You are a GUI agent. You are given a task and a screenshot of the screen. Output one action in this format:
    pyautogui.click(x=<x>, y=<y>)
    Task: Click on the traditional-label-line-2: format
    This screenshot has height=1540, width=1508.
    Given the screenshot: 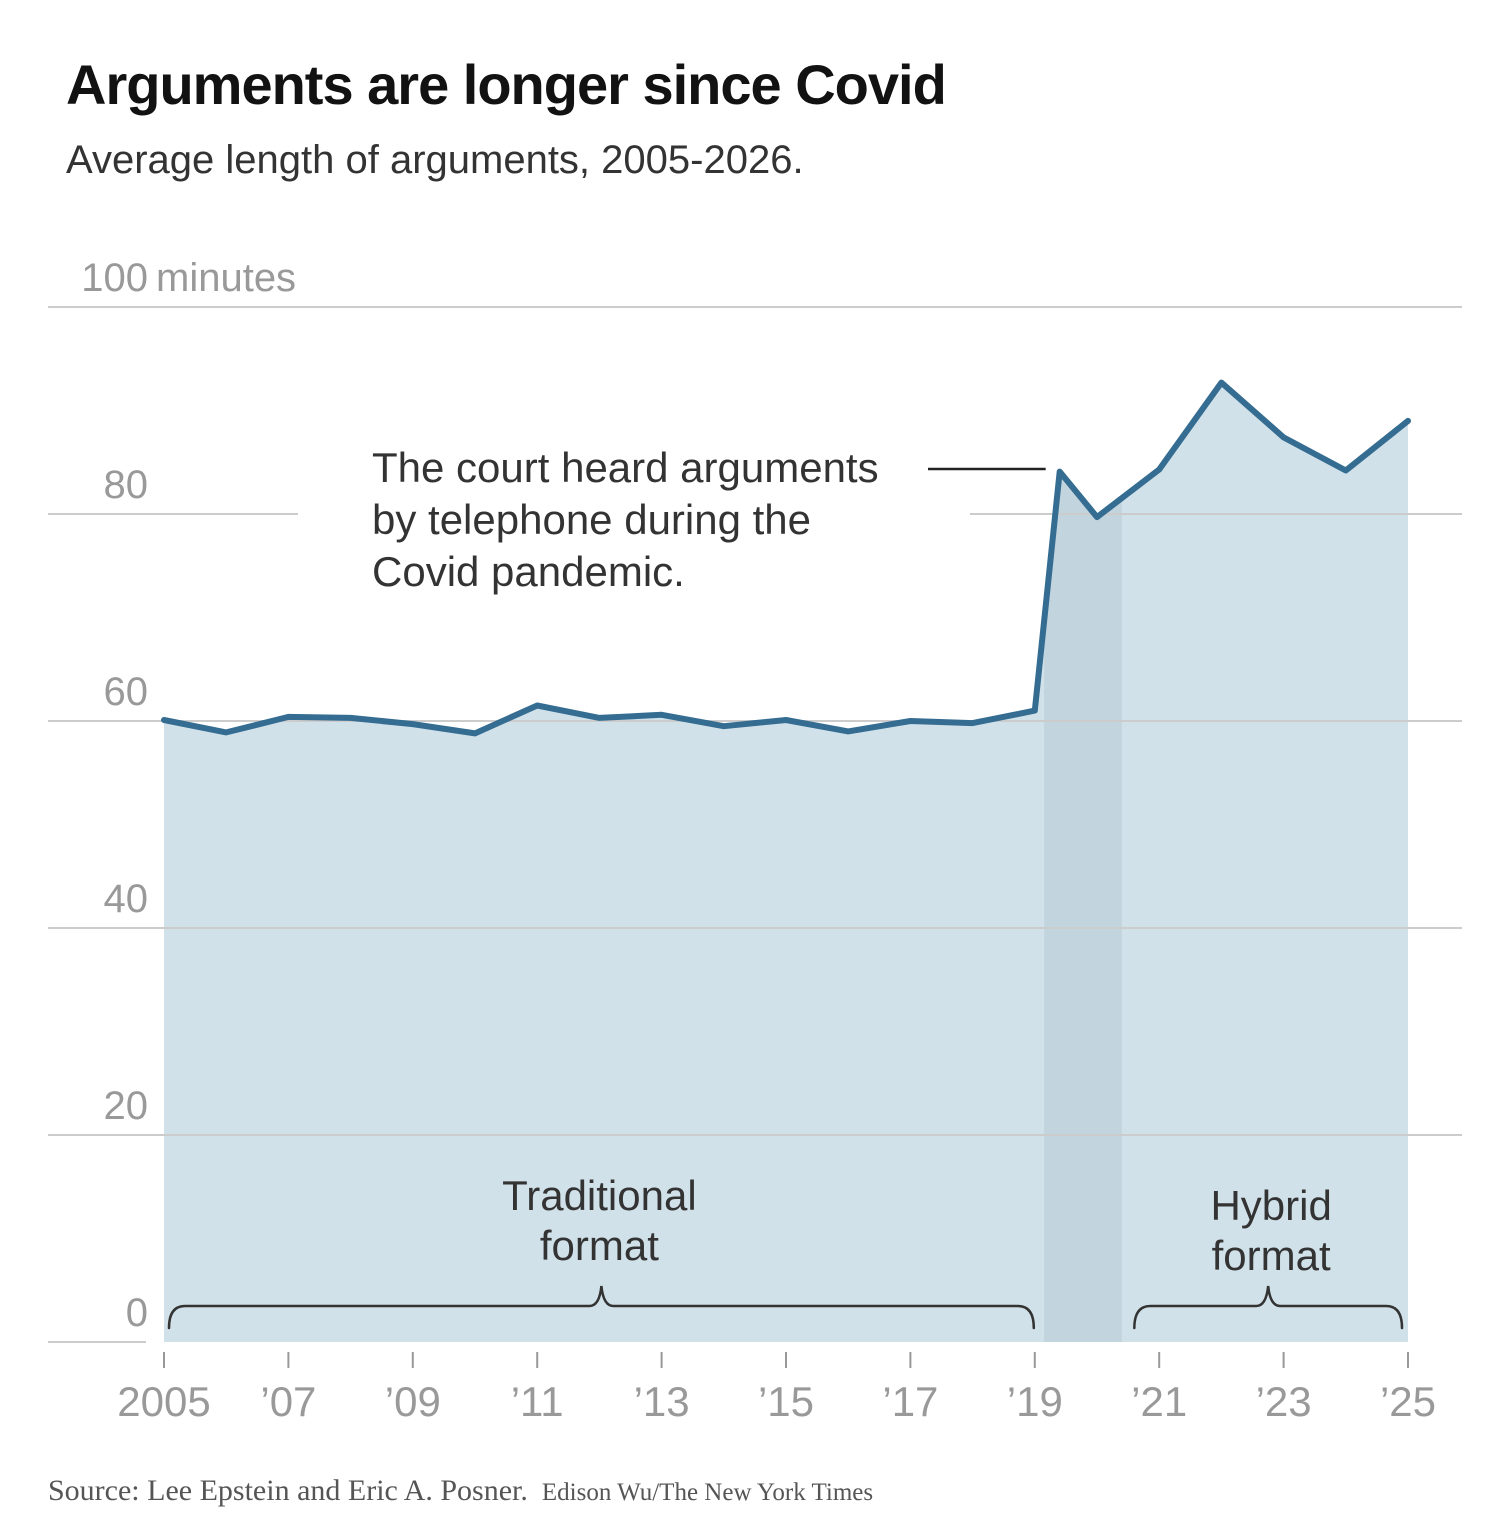 What is the action you would take?
    pyautogui.click(x=599, y=1245)
    